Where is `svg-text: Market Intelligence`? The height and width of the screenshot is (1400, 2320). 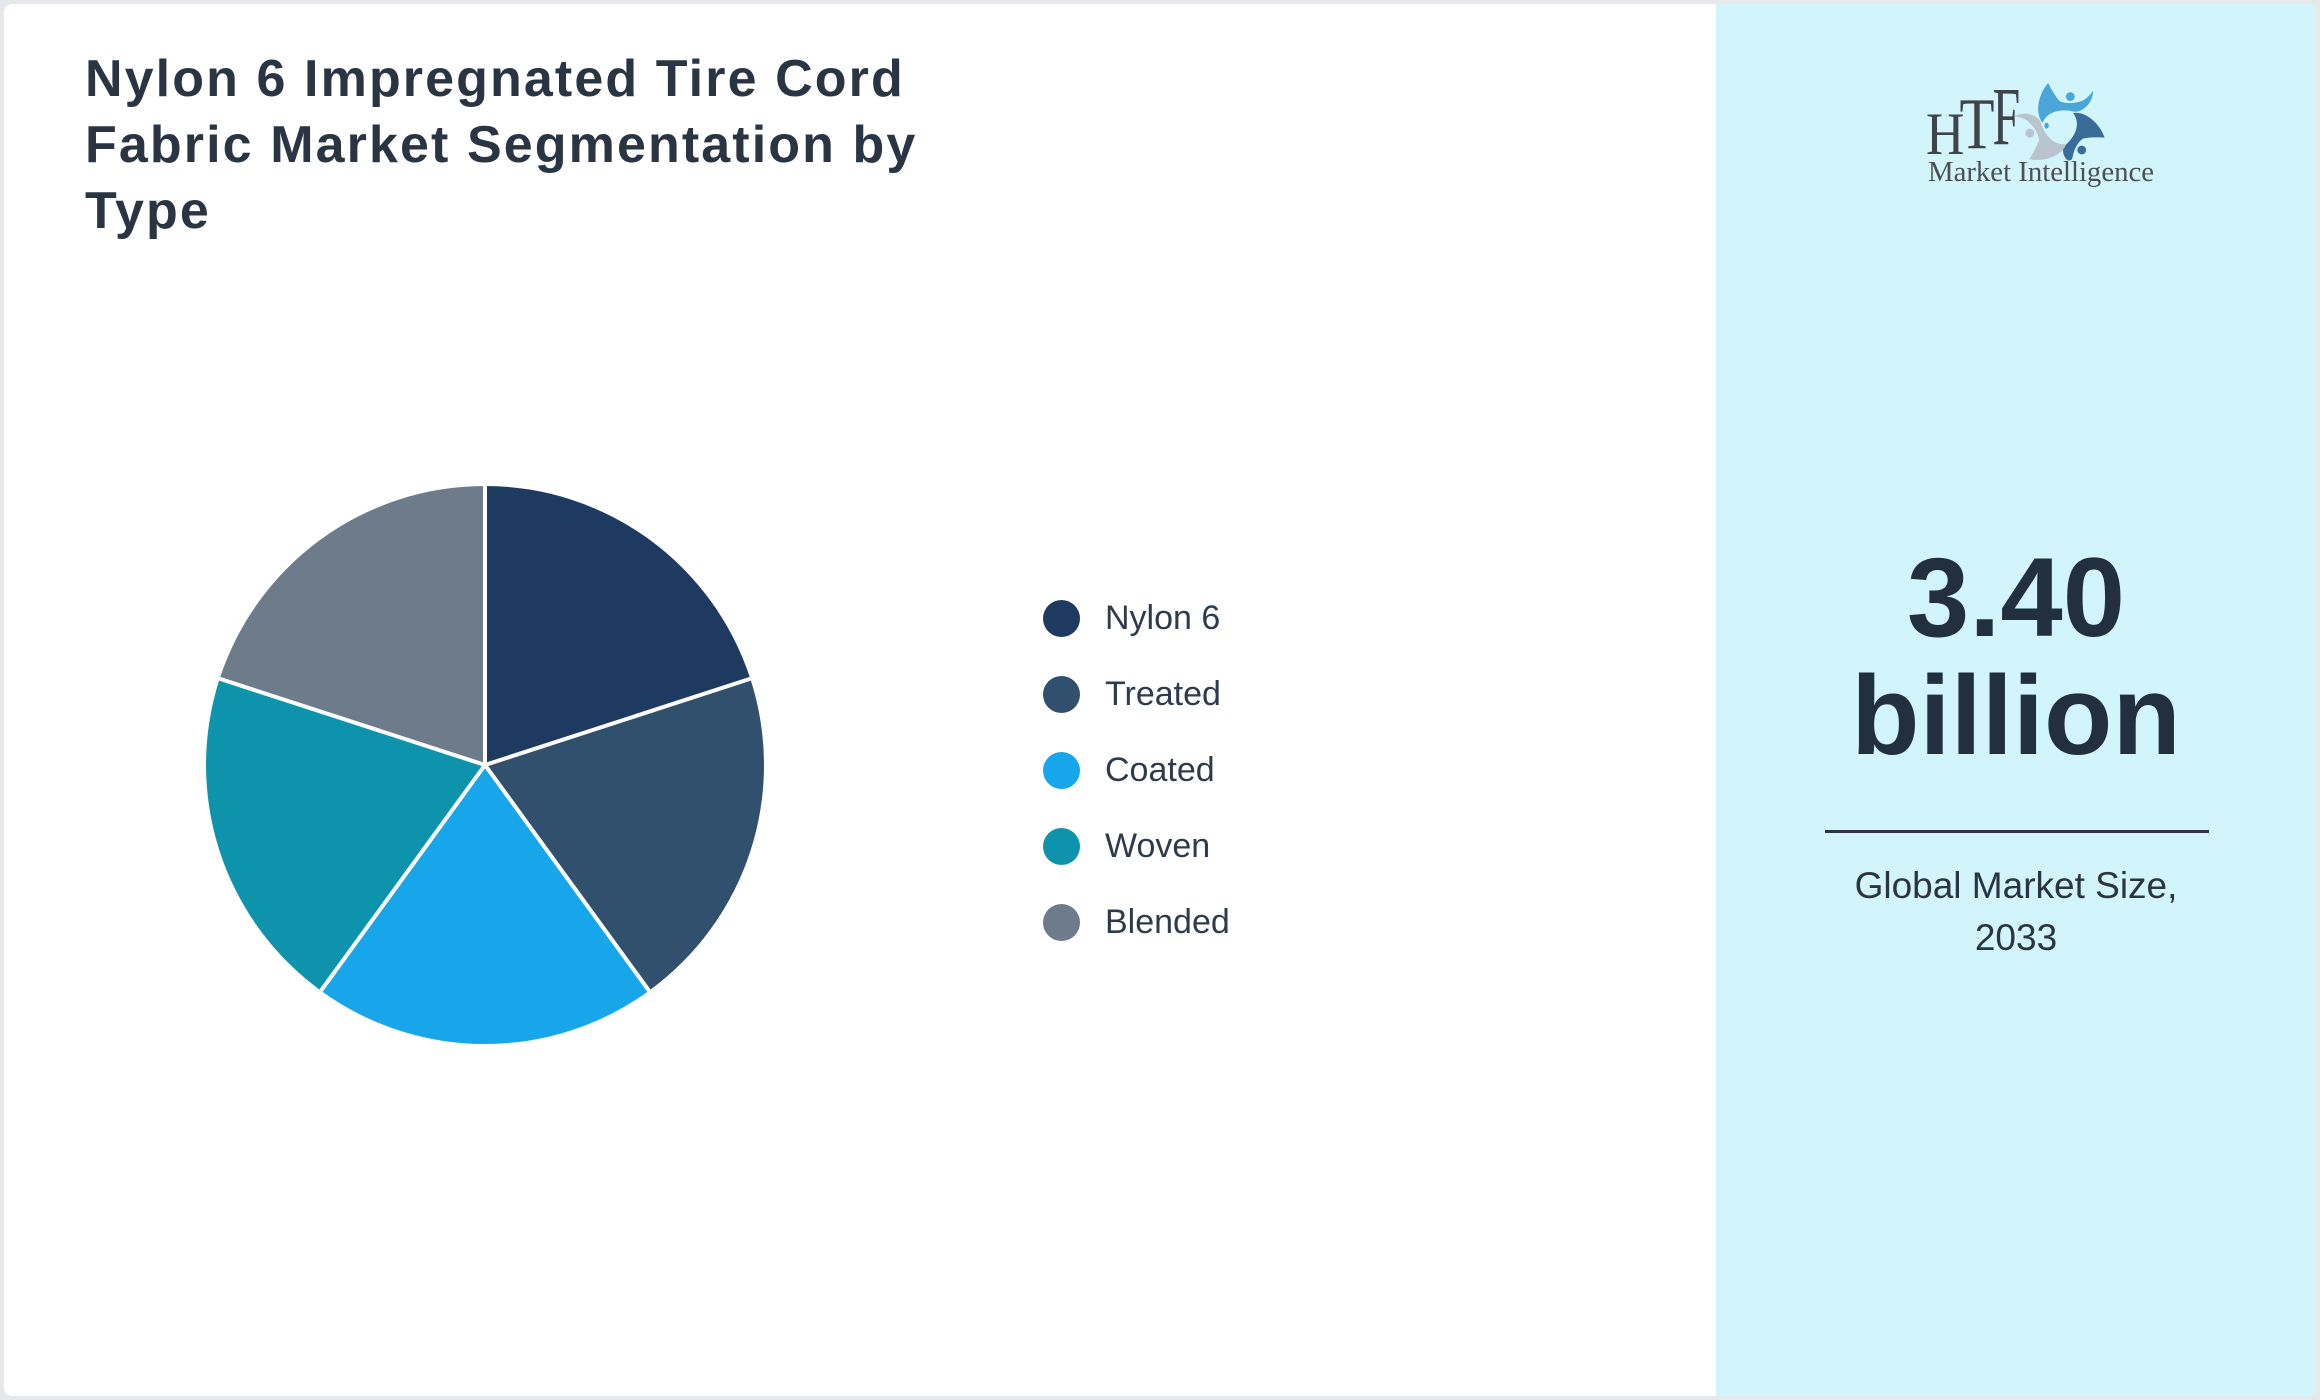
svg-text: Market Intelligence is located at coordinates (2041, 172).